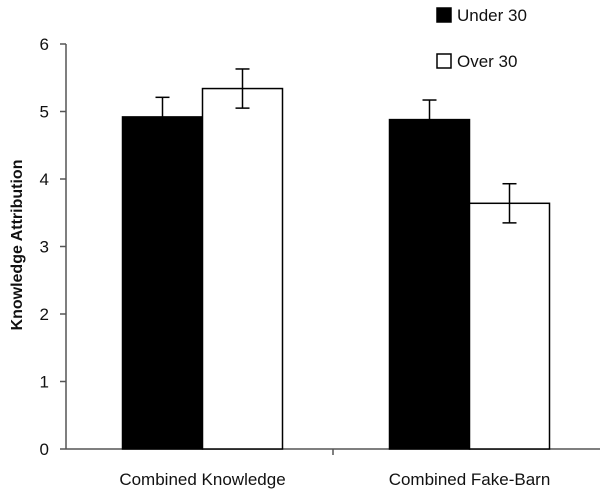 Image resolution: width=607 pixels, height=492 pixels. What do you see at coordinates (487, 61) in the screenshot?
I see `legend-label: Over 30` at bounding box center [487, 61].